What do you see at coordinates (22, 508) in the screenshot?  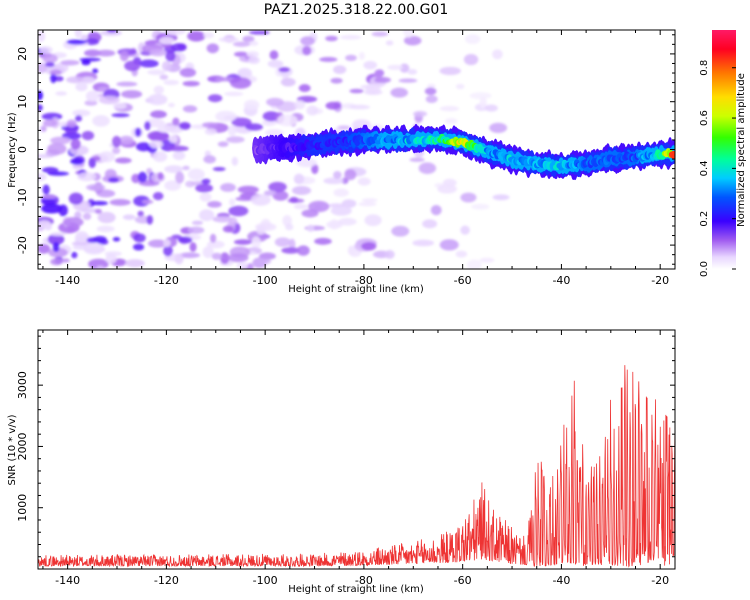 I see `bottom-y-tick-label: 1000` at bounding box center [22, 508].